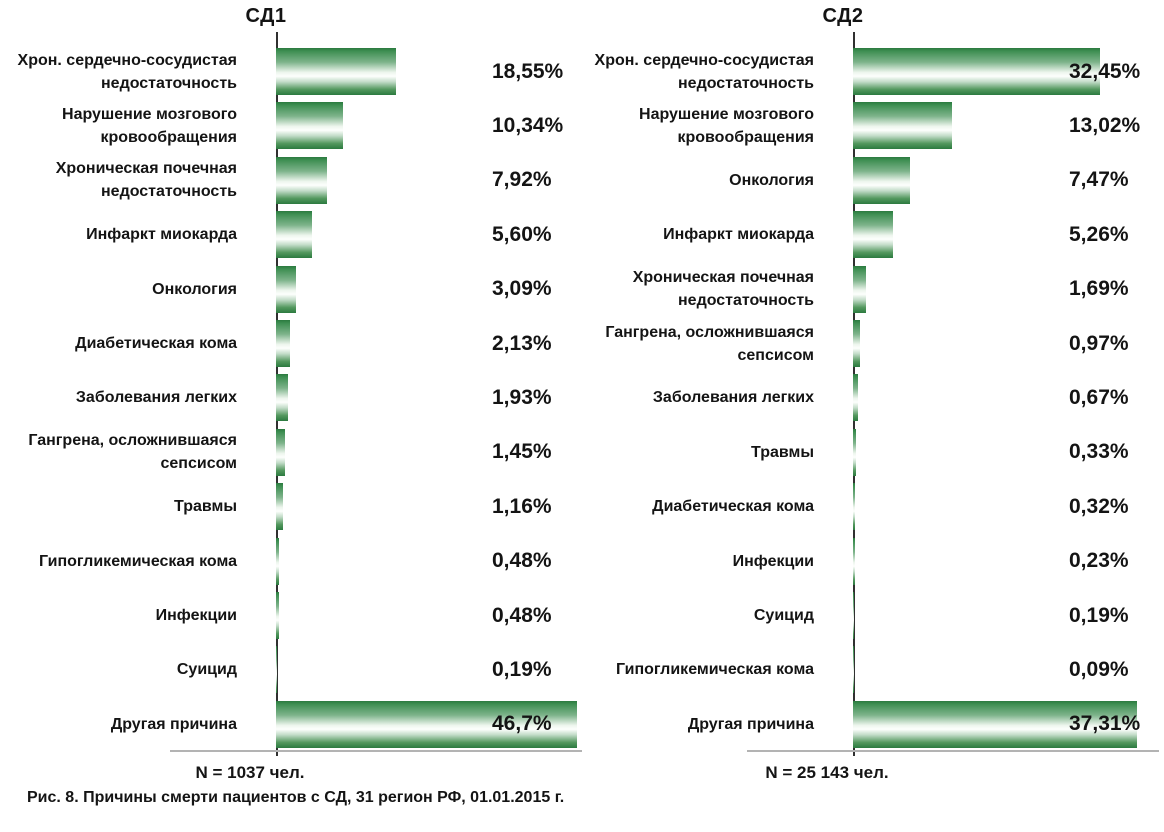 The image size is (1164, 832). I want to click on category-label: Инфаркт миокарда, so click(161, 235).